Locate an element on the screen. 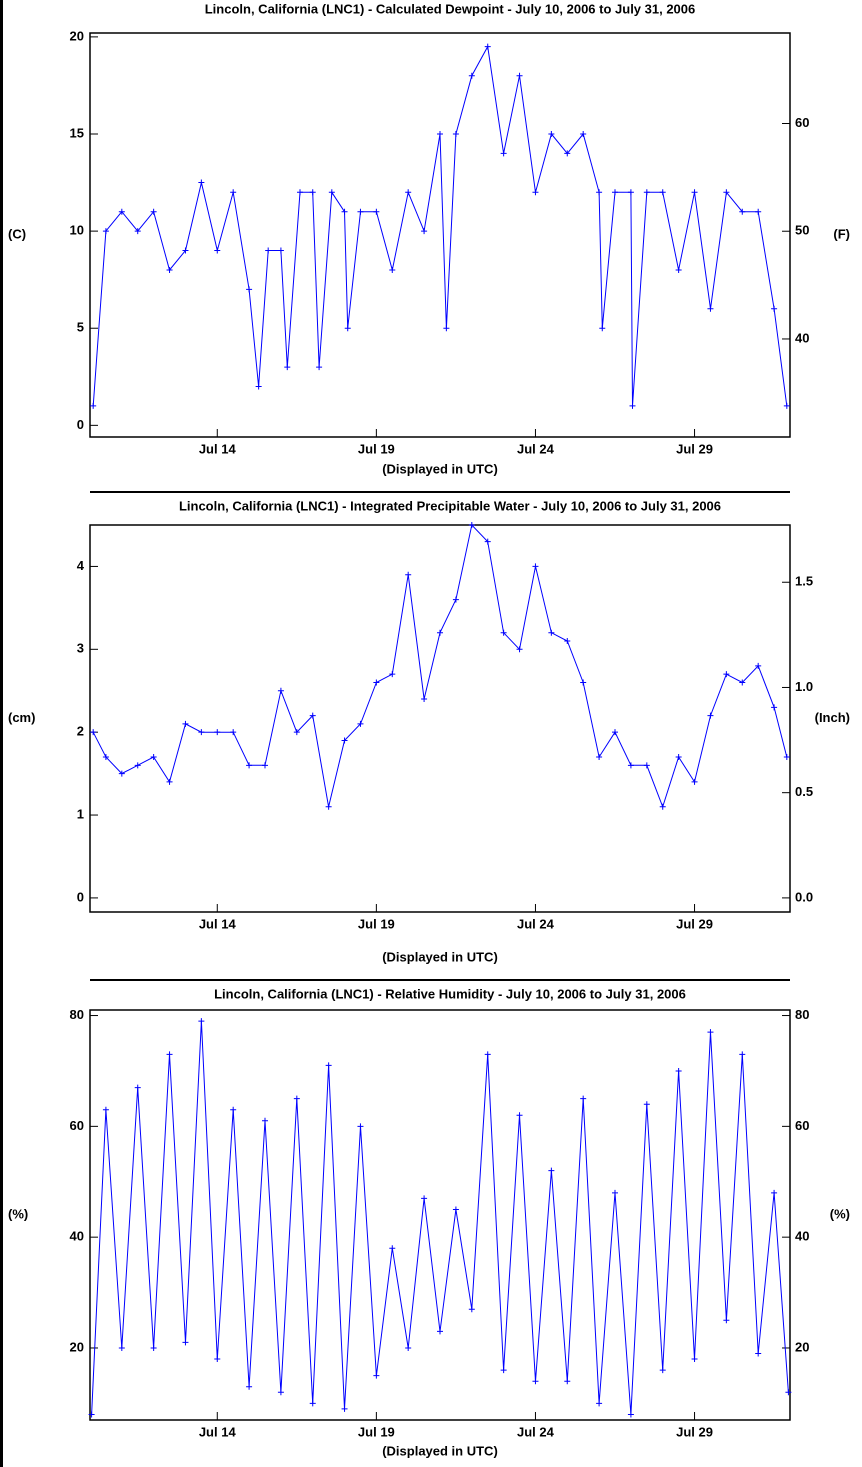  y-tick-label: 5 is located at coordinates (80, 327).